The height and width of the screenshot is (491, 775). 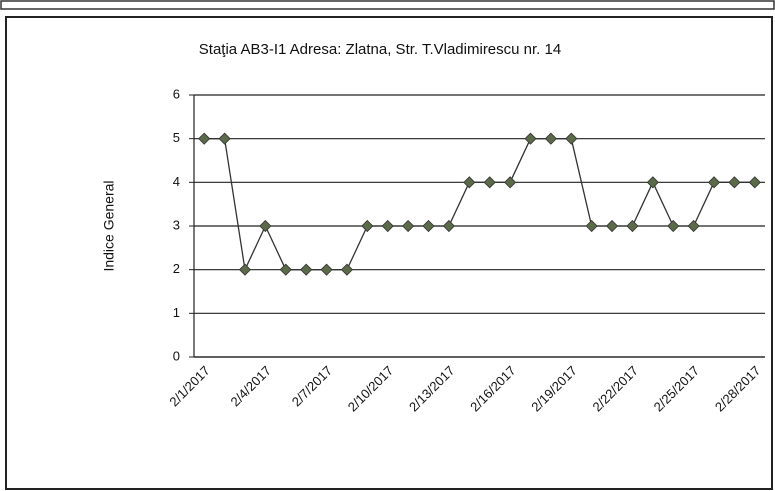 I want to click on y-tick-label: 4, so click(x=176, y=181).